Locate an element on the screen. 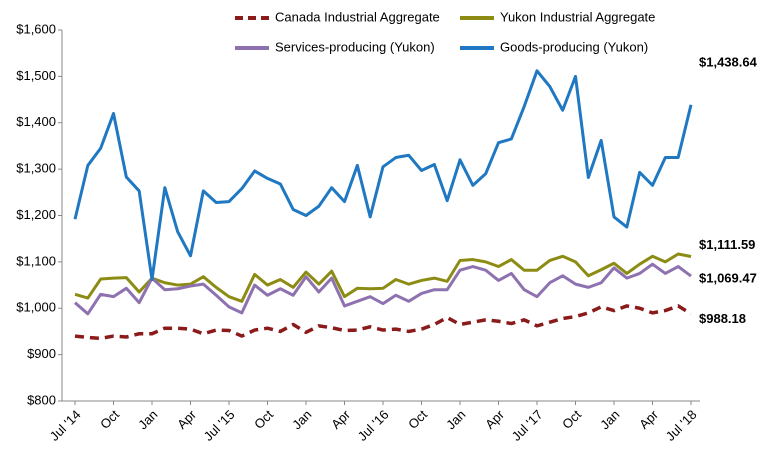 This screenshot has width=763, height=449. y-tick-label: $1,500 is located at coordinates (36, 75).